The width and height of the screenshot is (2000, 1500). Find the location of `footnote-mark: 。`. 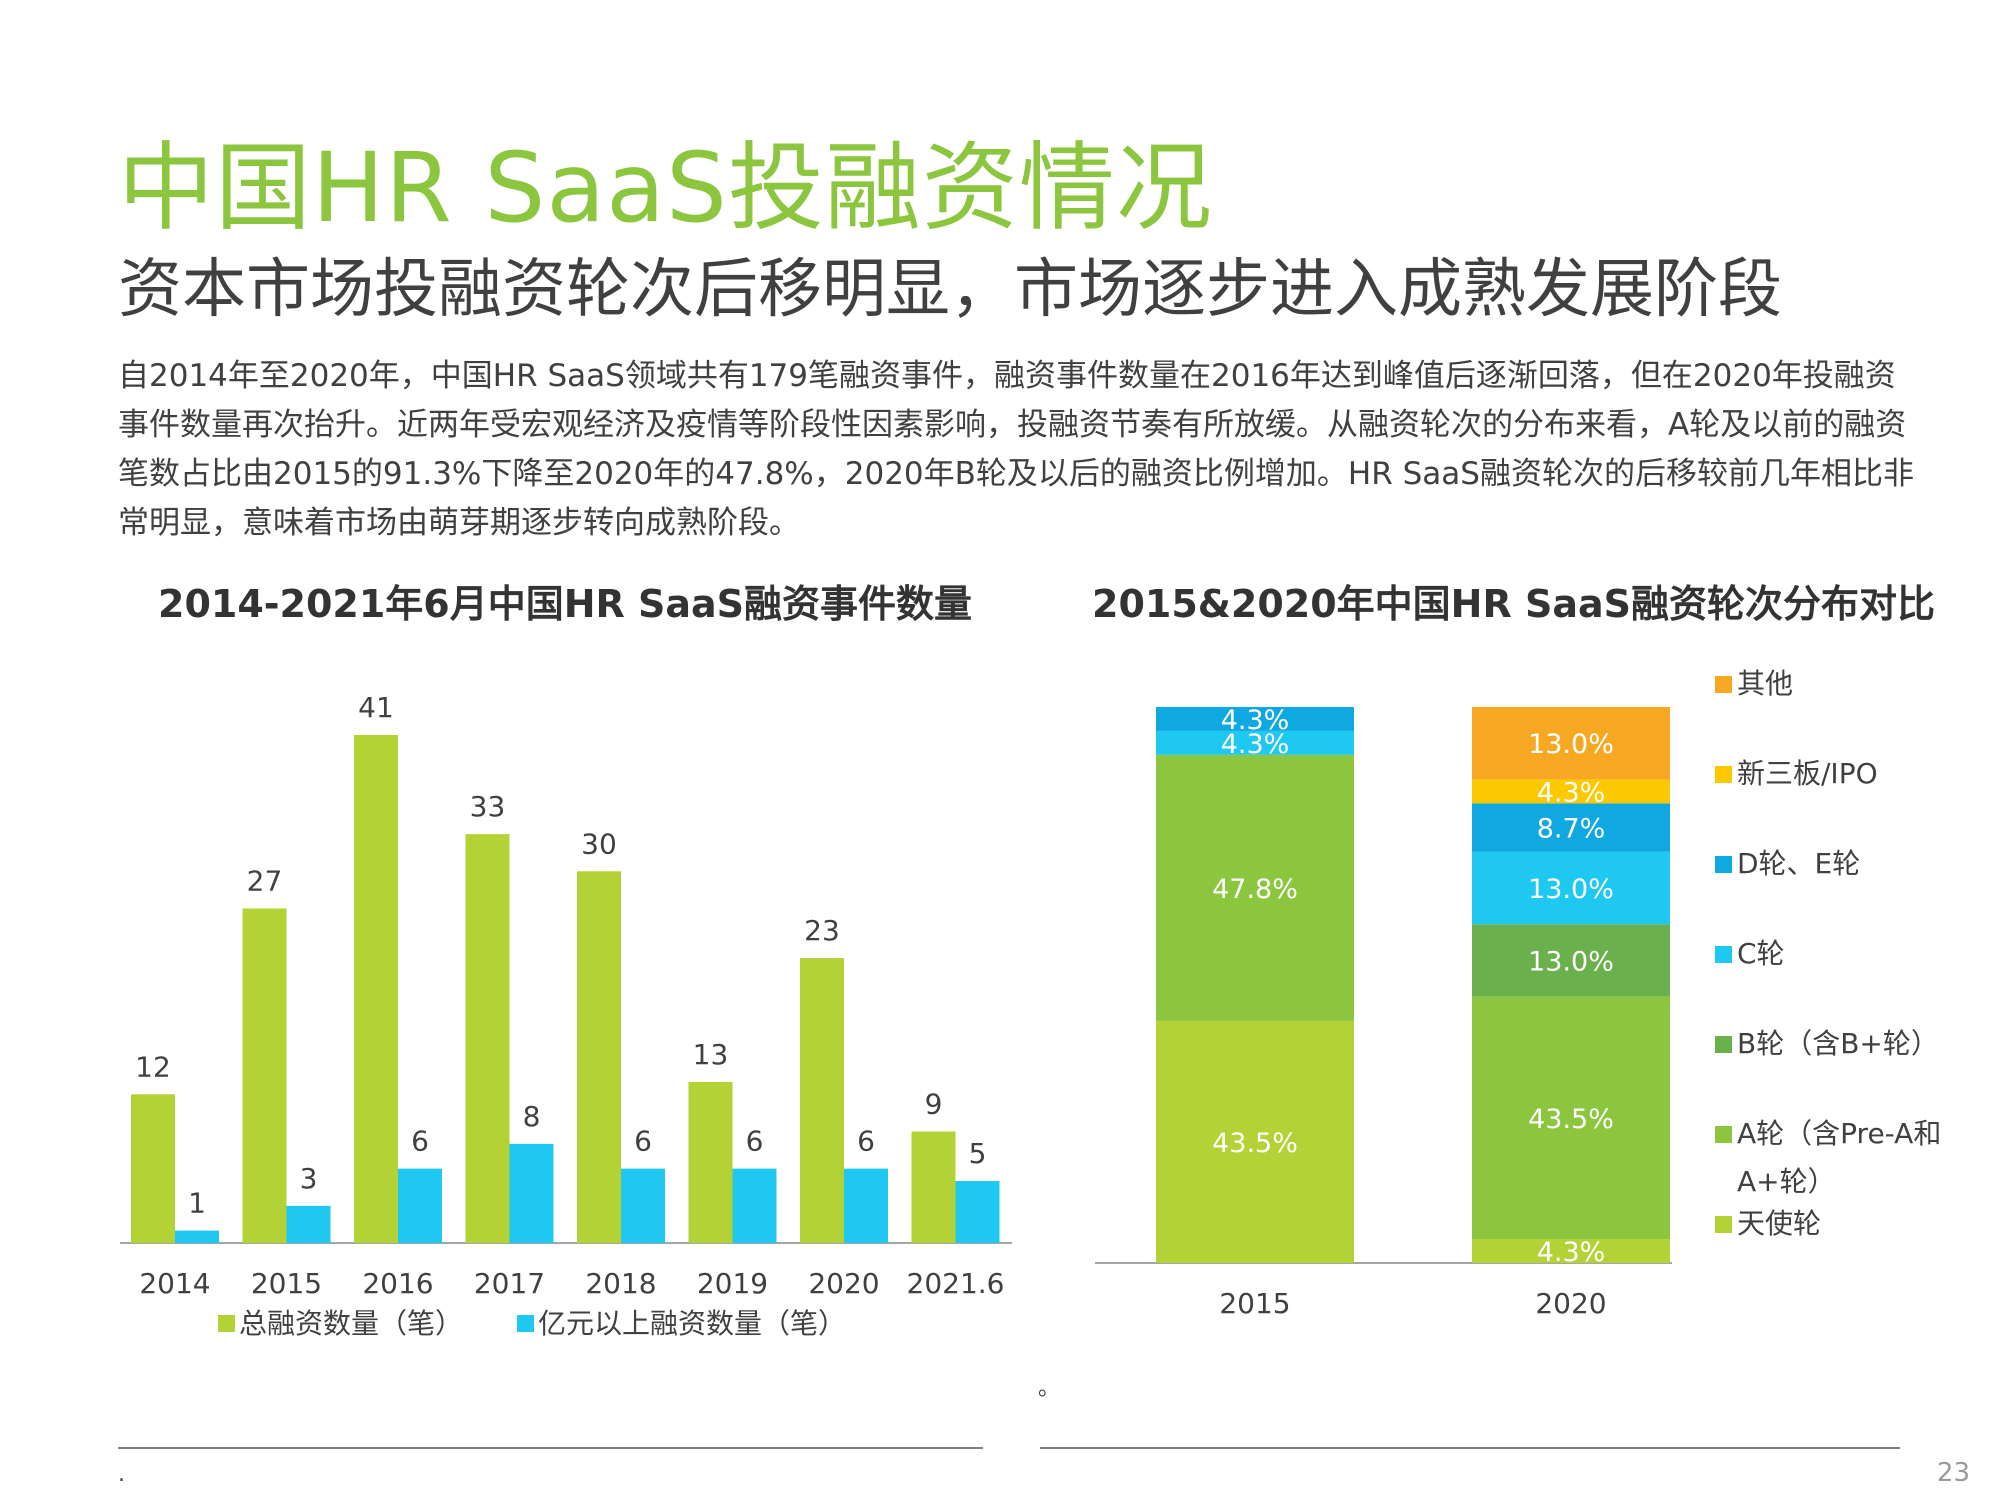

footnote-mark: 。 is located at coordinates (1049, 1388).